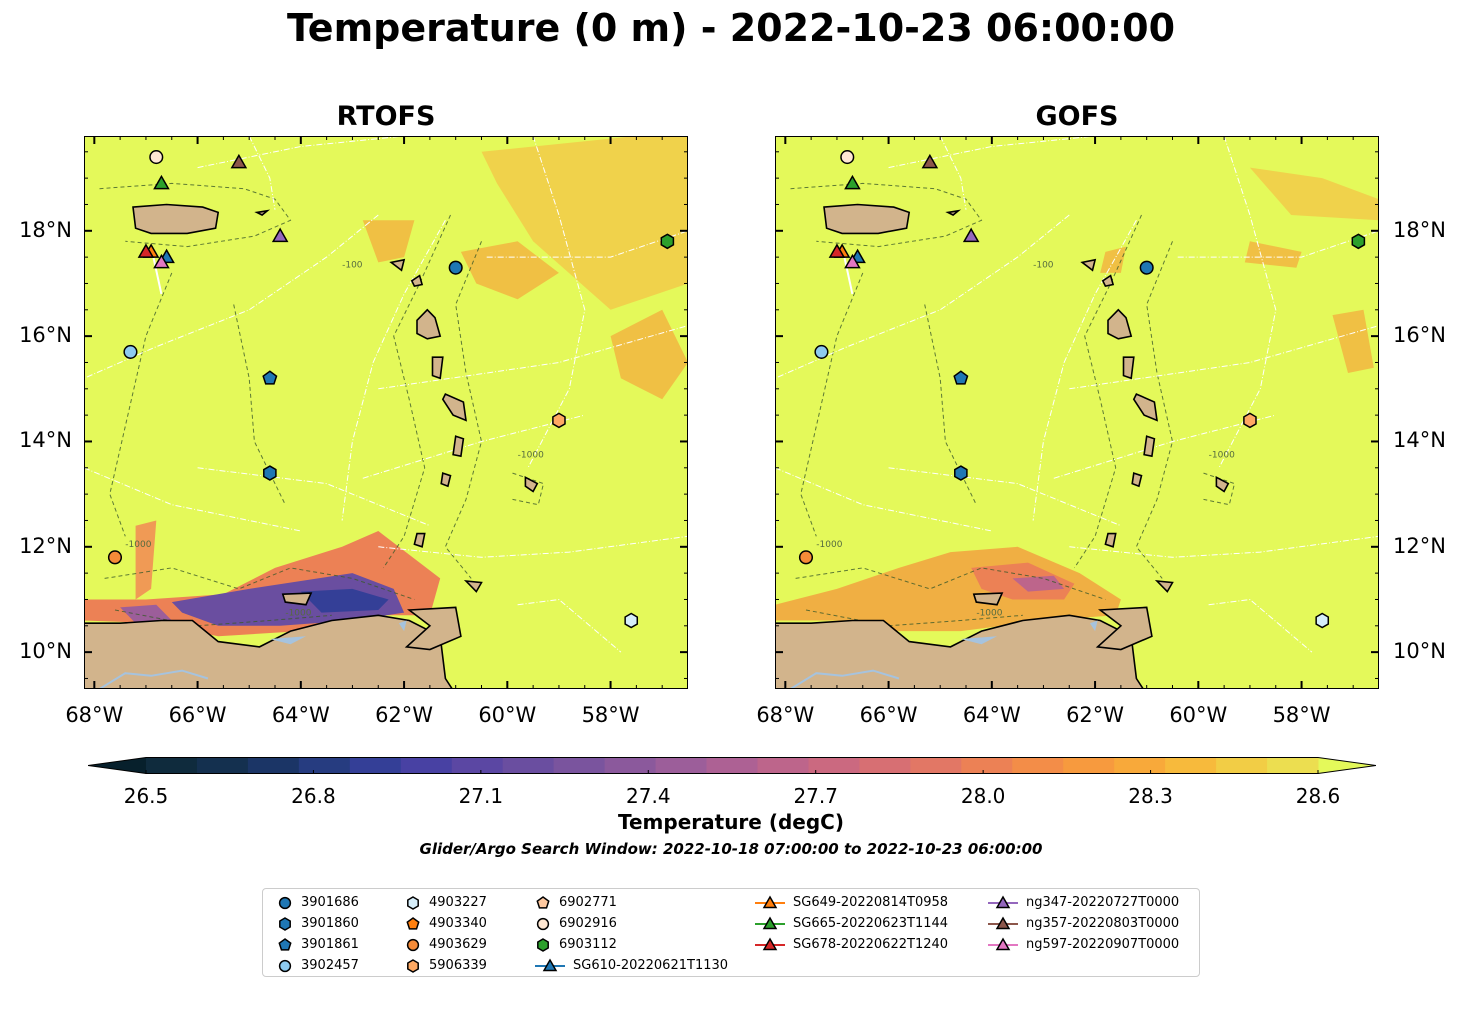 Image resolution: width=1462 pixels, height=1014 pixels. I want to click on legend-label: 3901686, so click(330, 902).